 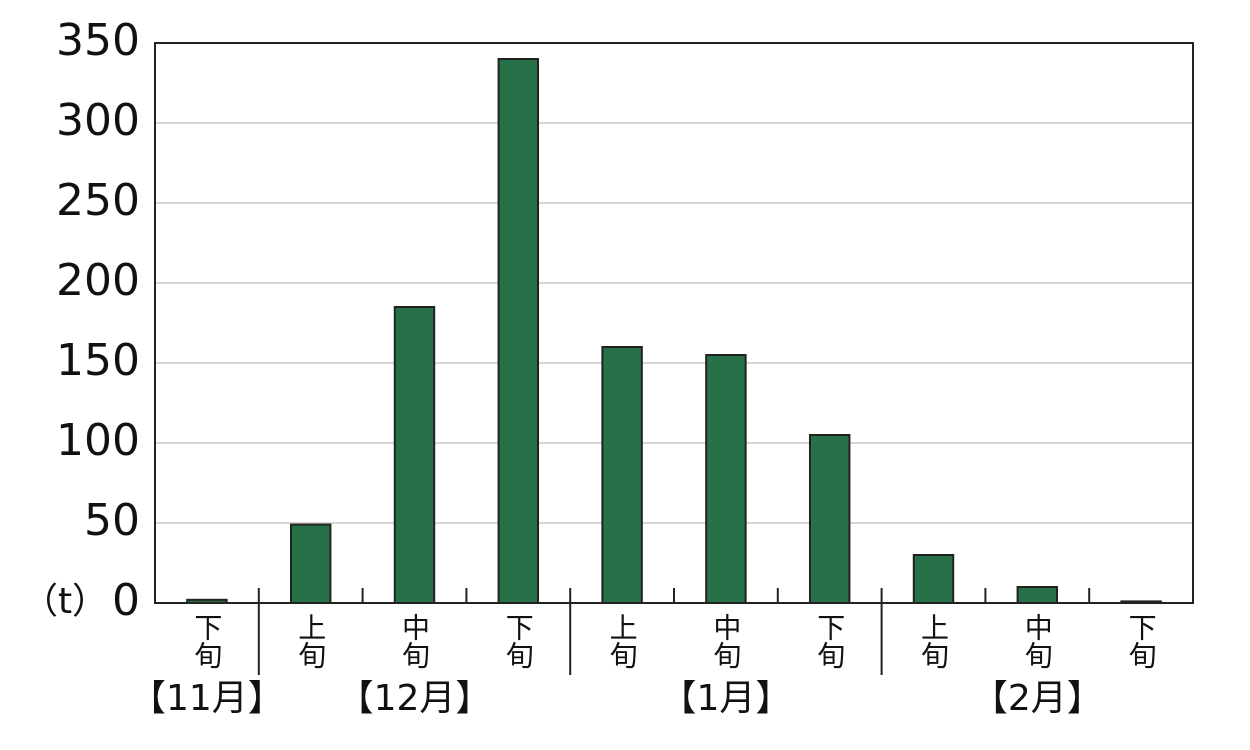 What do you see at coordinates (98, 360) in the screenshot?
I see `y-tick-label: 150` at bounding box center [98, 360].